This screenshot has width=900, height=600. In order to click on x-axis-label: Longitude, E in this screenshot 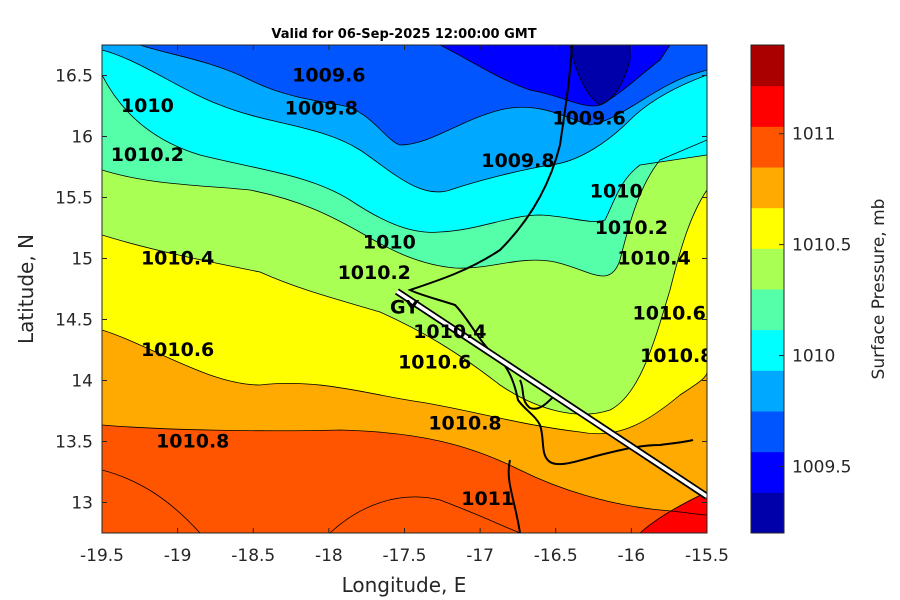, I will do `click(404, 585)`.